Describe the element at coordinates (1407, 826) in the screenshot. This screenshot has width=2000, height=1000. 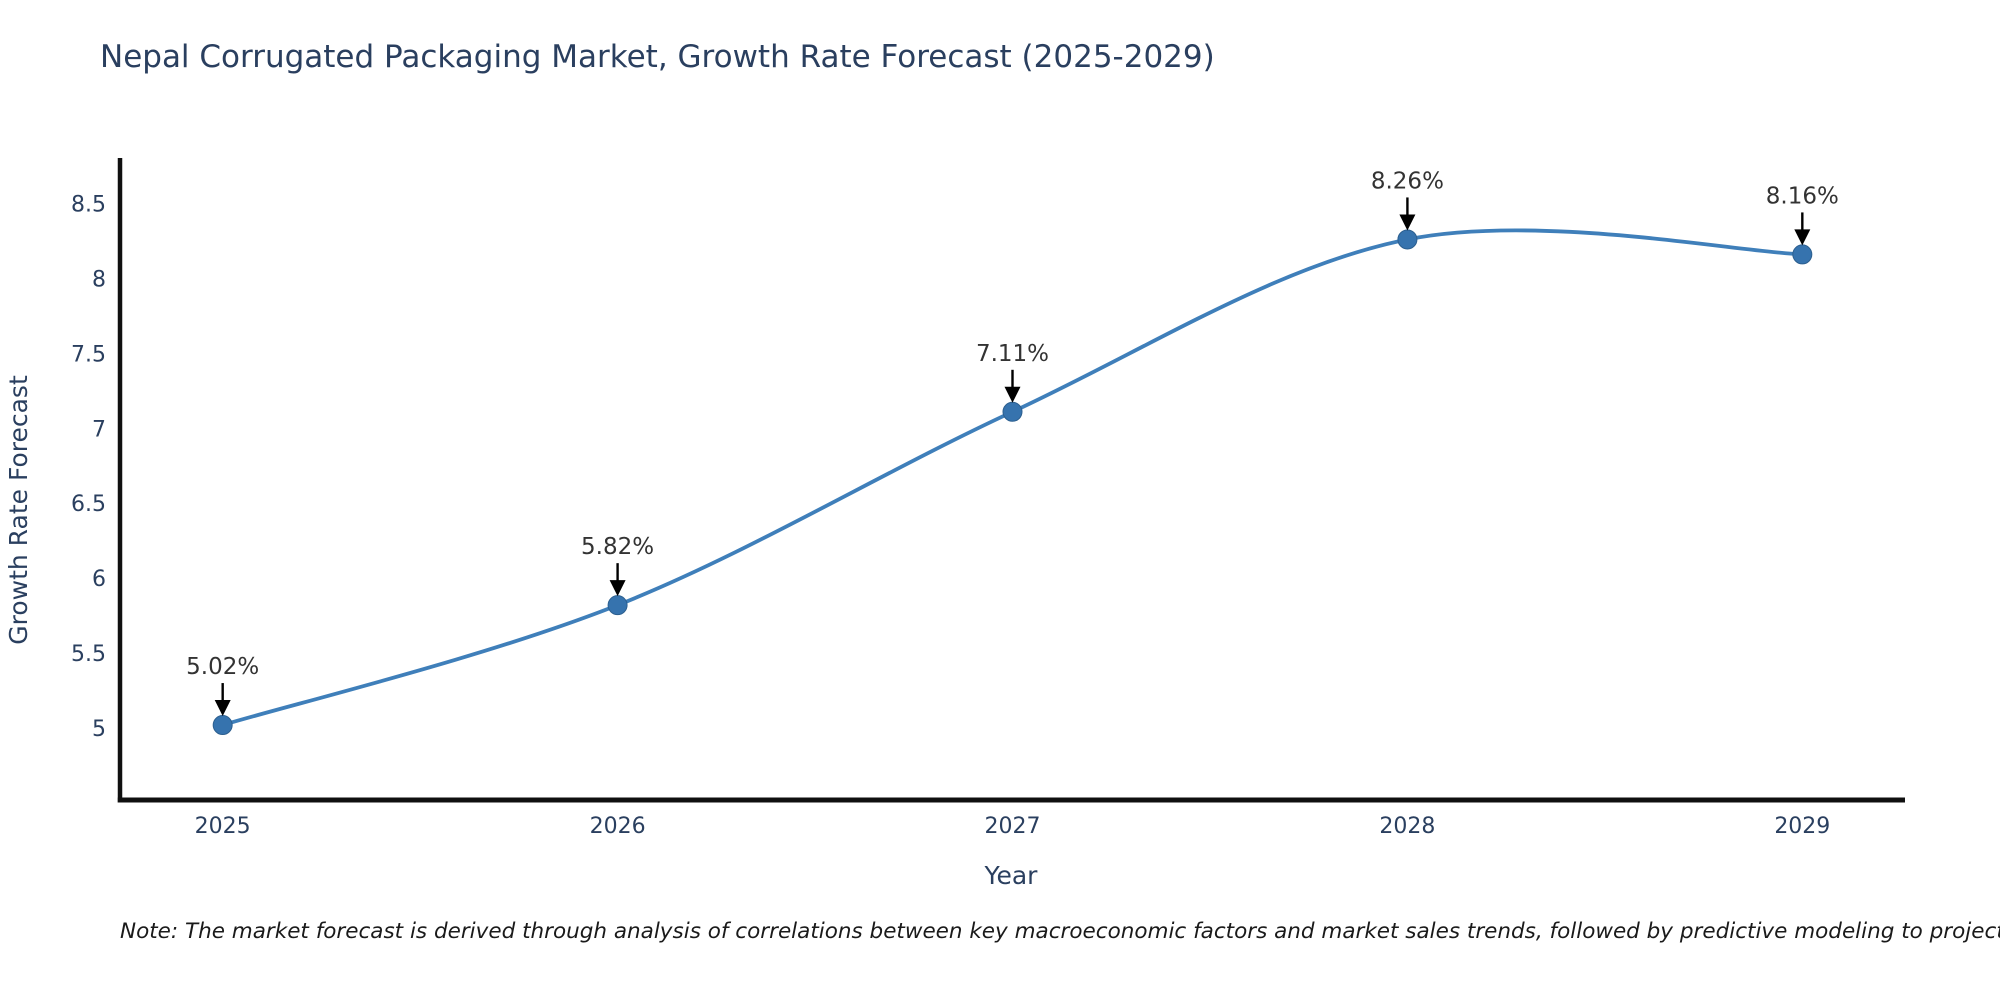
I see `x-tick-label: 2028` at that location.